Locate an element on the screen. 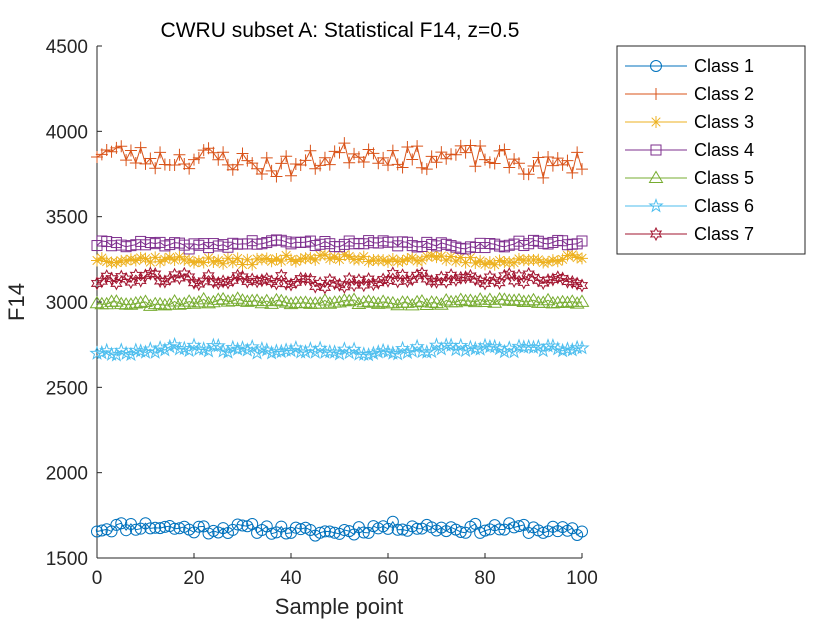  y-axis-label: F14 is located at coordinates (16, 302).